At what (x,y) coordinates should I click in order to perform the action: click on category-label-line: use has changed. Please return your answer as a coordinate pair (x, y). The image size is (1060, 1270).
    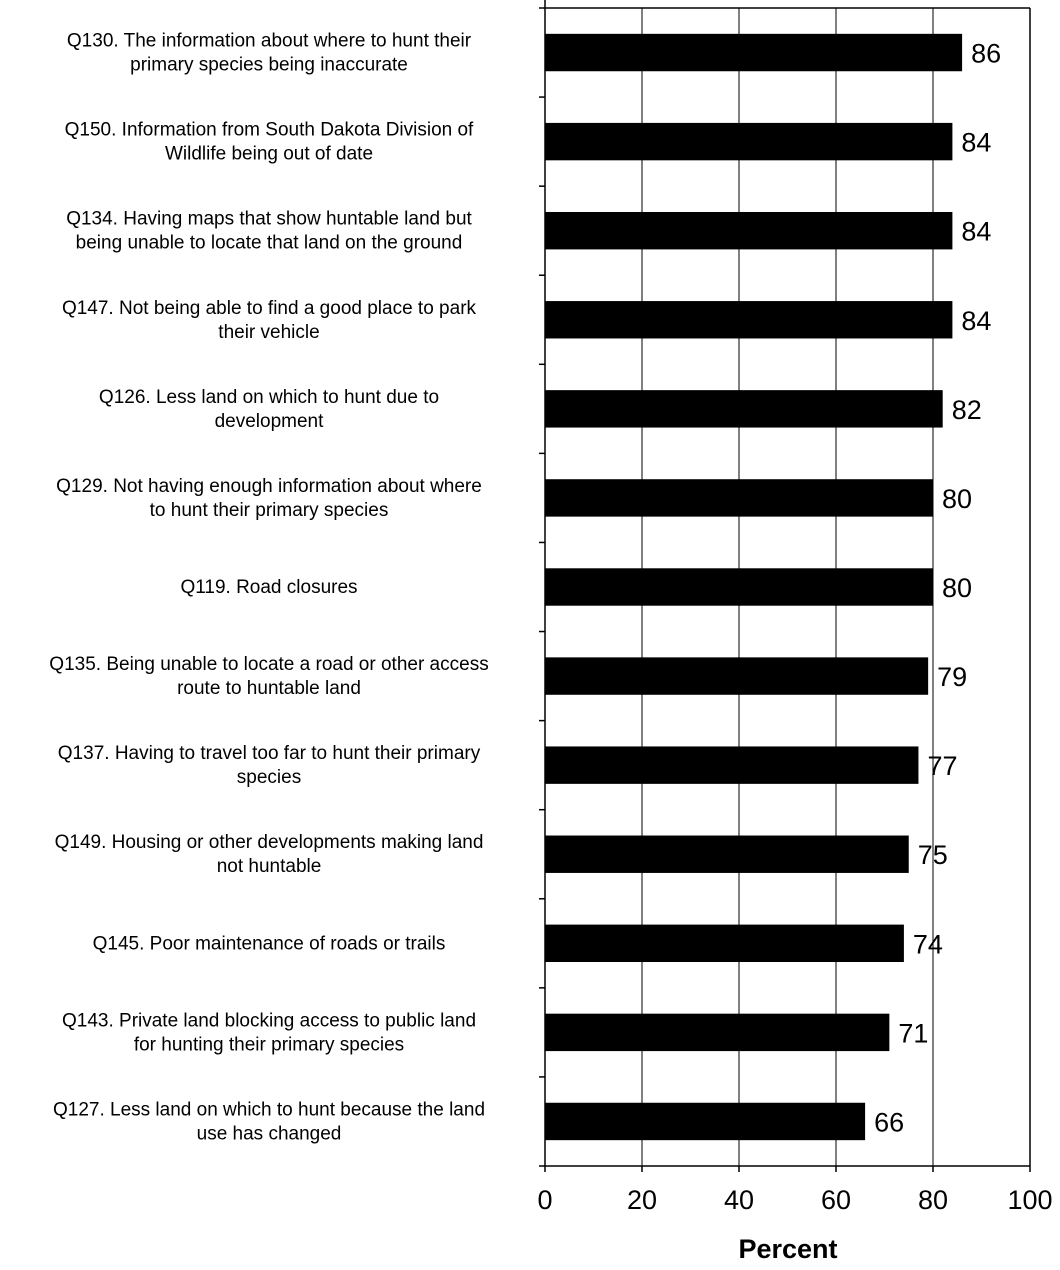
    Looking at the image, I should click on (269, 1133).